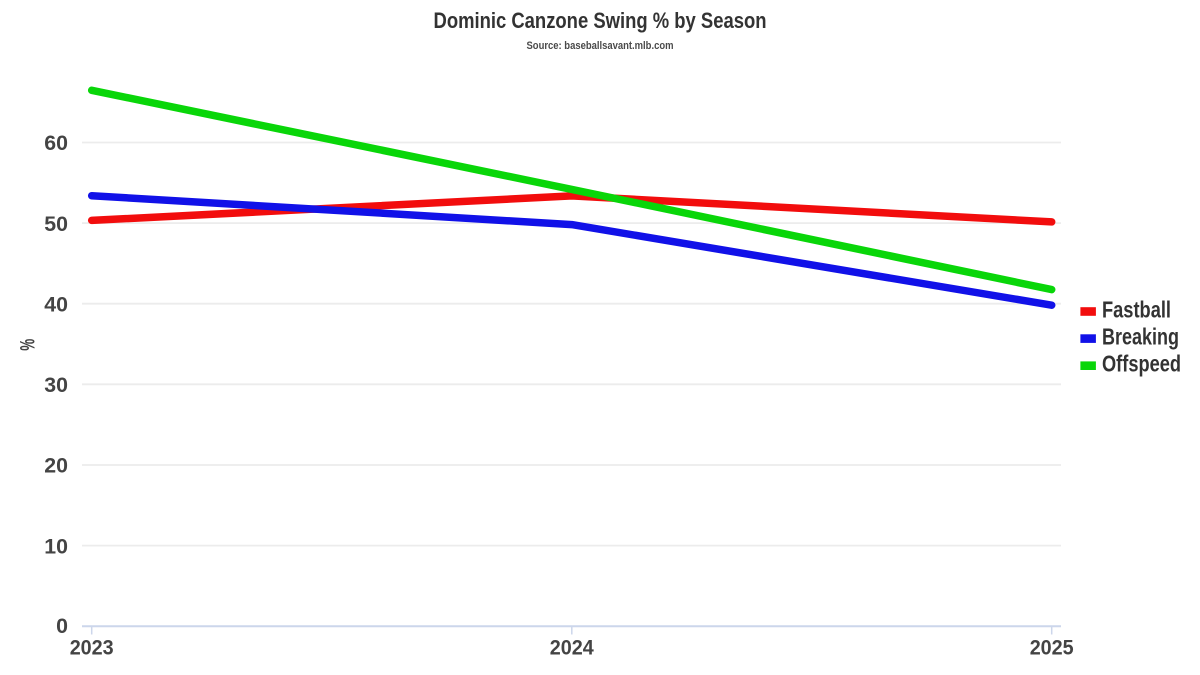 The width and height of the screenshot is (1200, 675). I want to click on svg-text: Offspeed, so click(1141, 364).